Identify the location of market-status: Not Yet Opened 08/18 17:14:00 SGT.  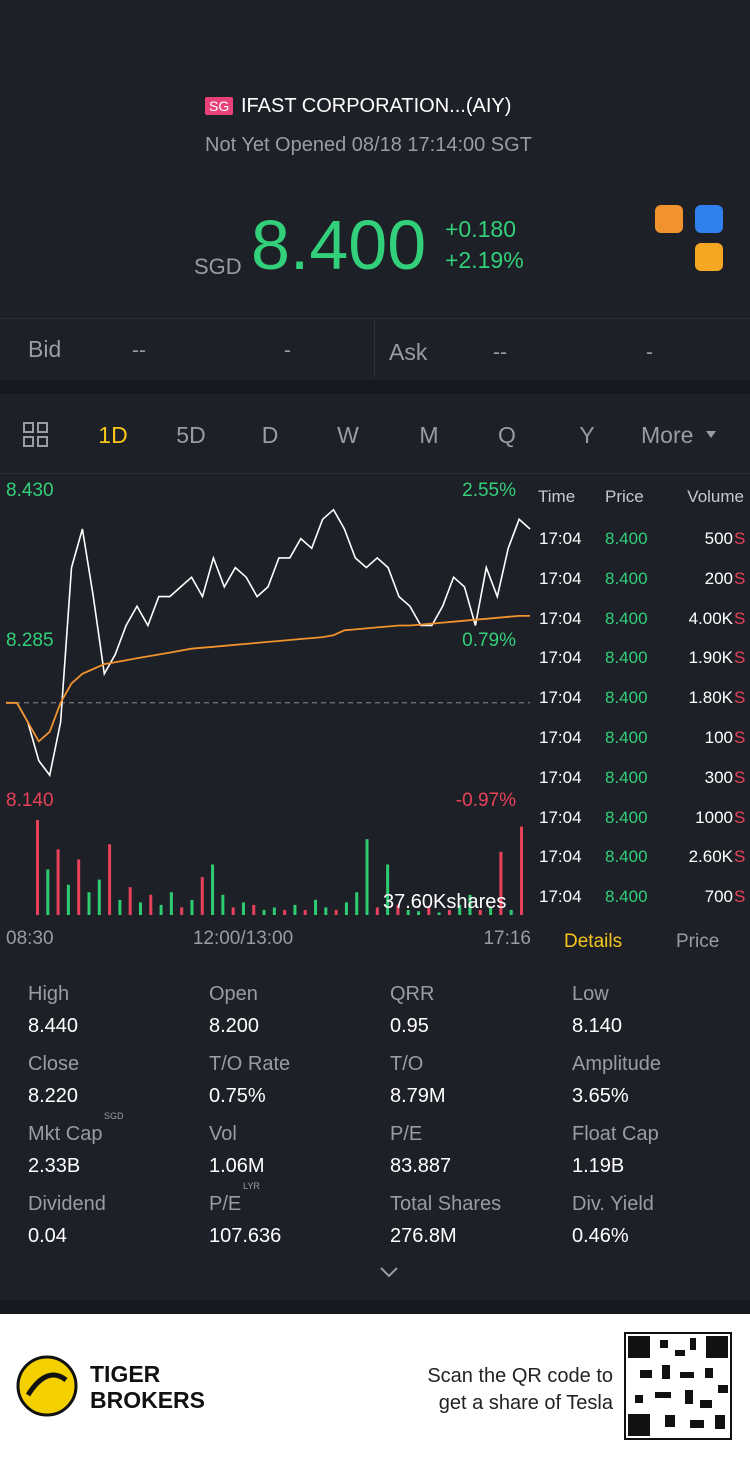
(368, 145).